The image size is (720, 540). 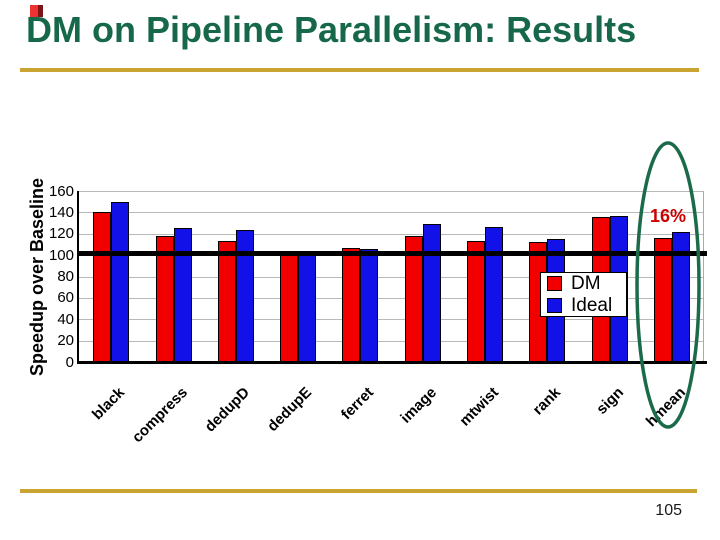 I want to click on y-axis-line, so click(x=78, y=277).